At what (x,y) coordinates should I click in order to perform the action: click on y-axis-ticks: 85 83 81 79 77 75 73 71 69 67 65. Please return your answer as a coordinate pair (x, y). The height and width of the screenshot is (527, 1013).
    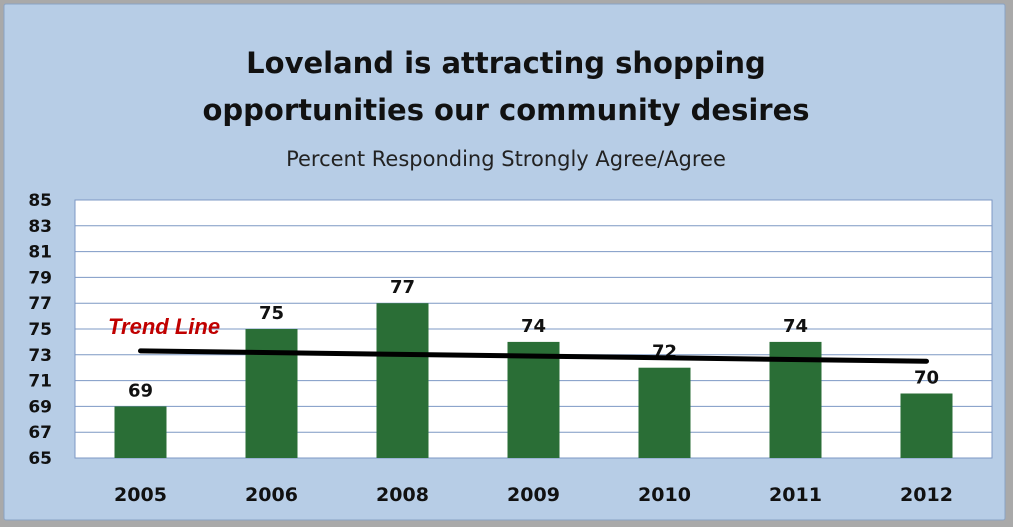
    Looking at the image, I should click on (40, 330).